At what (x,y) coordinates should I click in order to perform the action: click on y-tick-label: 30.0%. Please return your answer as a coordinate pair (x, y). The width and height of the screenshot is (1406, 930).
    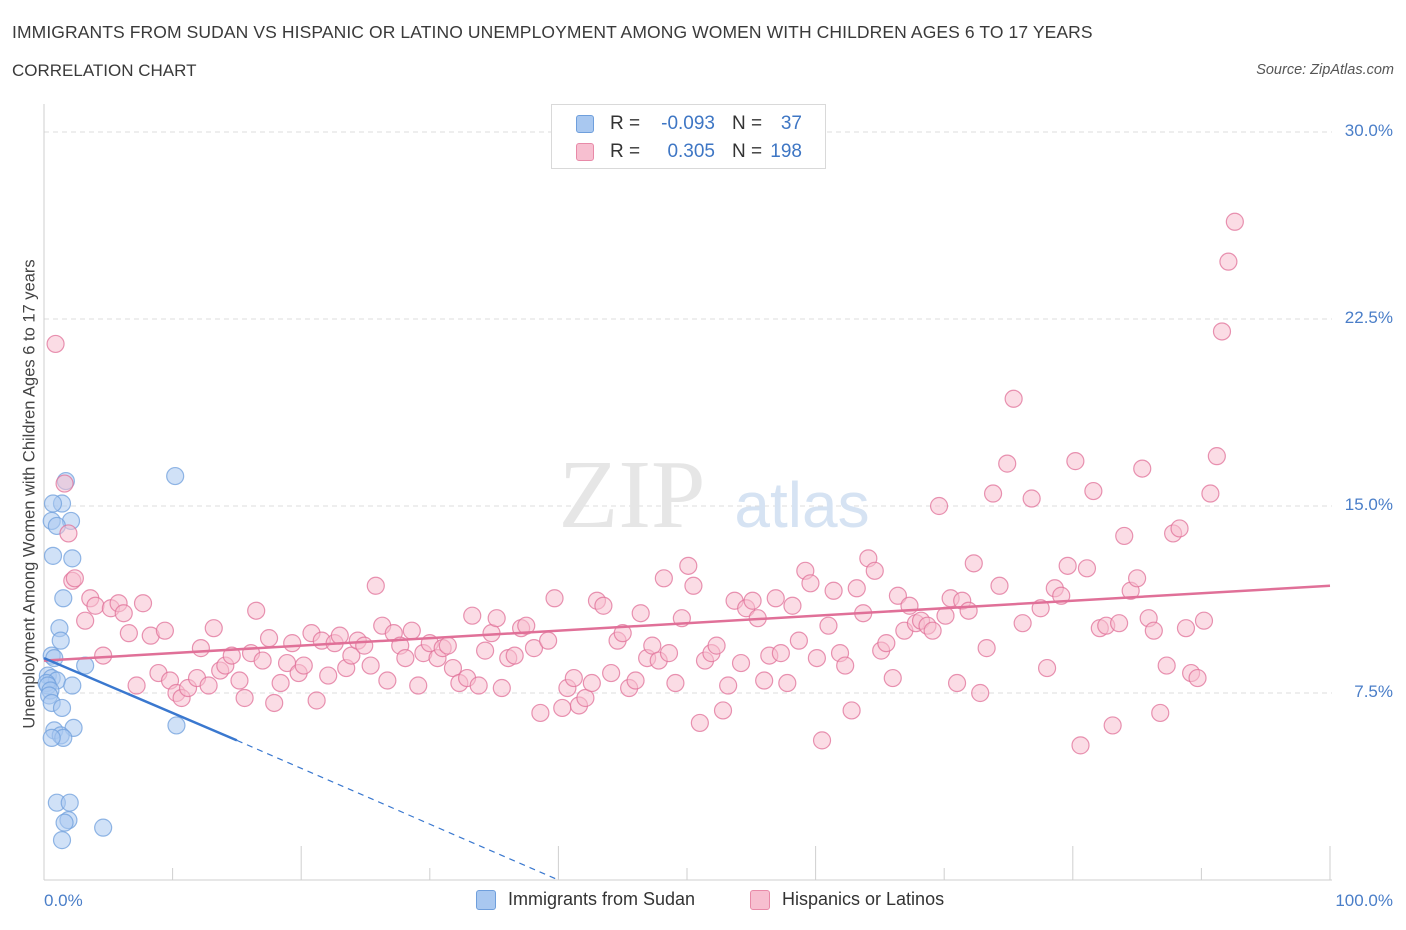
    Looking at the image, I should click on (1368, 130).